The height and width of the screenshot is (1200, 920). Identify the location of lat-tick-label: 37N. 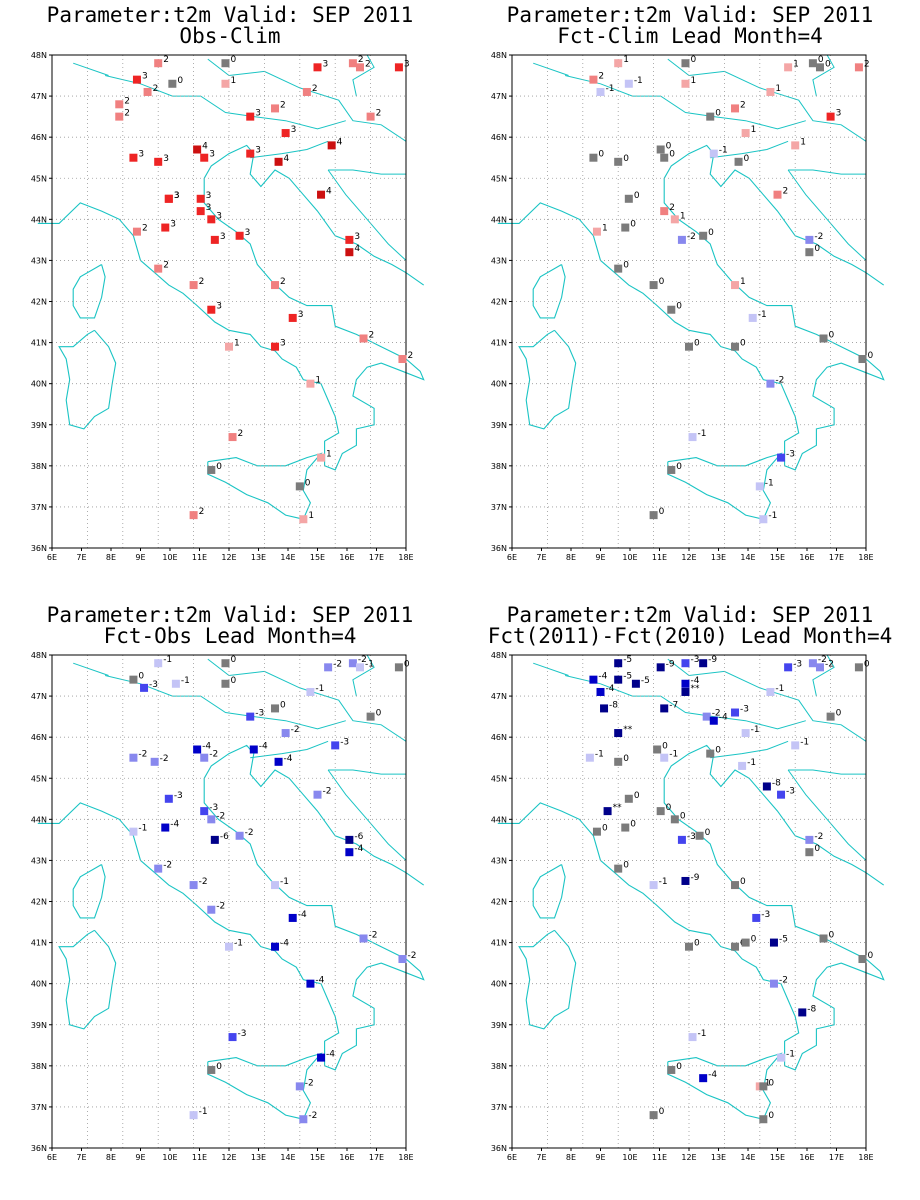
(39, 507).